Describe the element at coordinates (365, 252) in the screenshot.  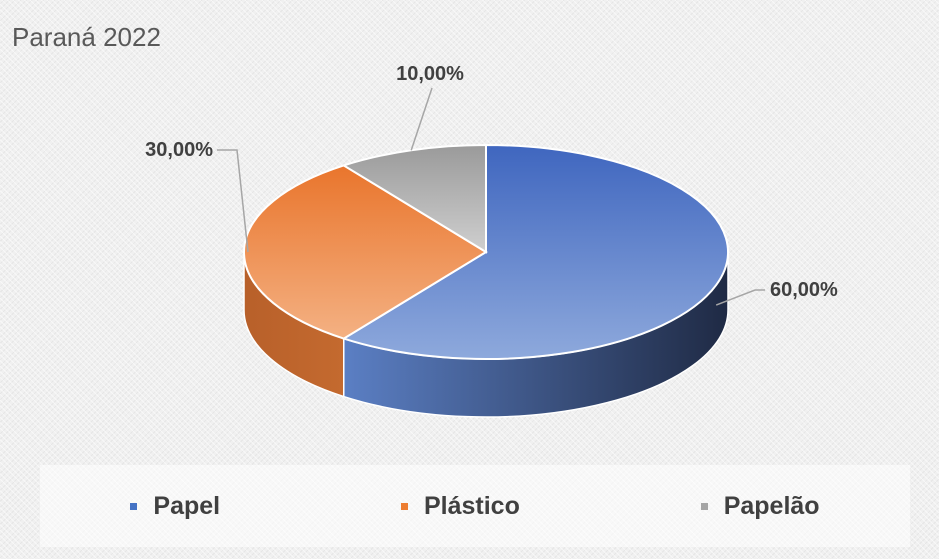
I see `pie-slice-plastico` at that location.